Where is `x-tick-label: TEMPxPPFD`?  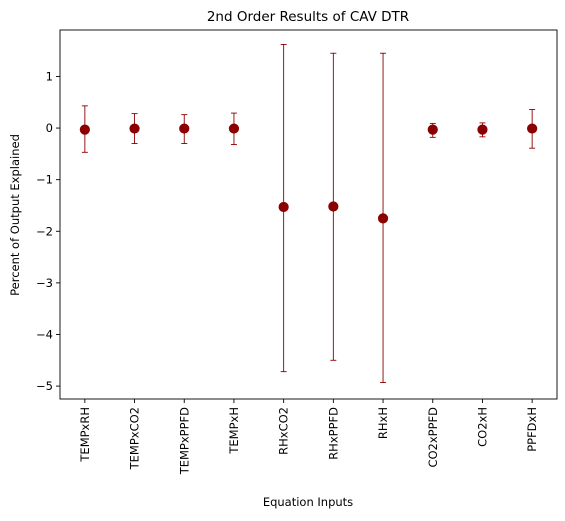 x-tick-label: TEMPxPPFD is located at coordinates (184, 441).